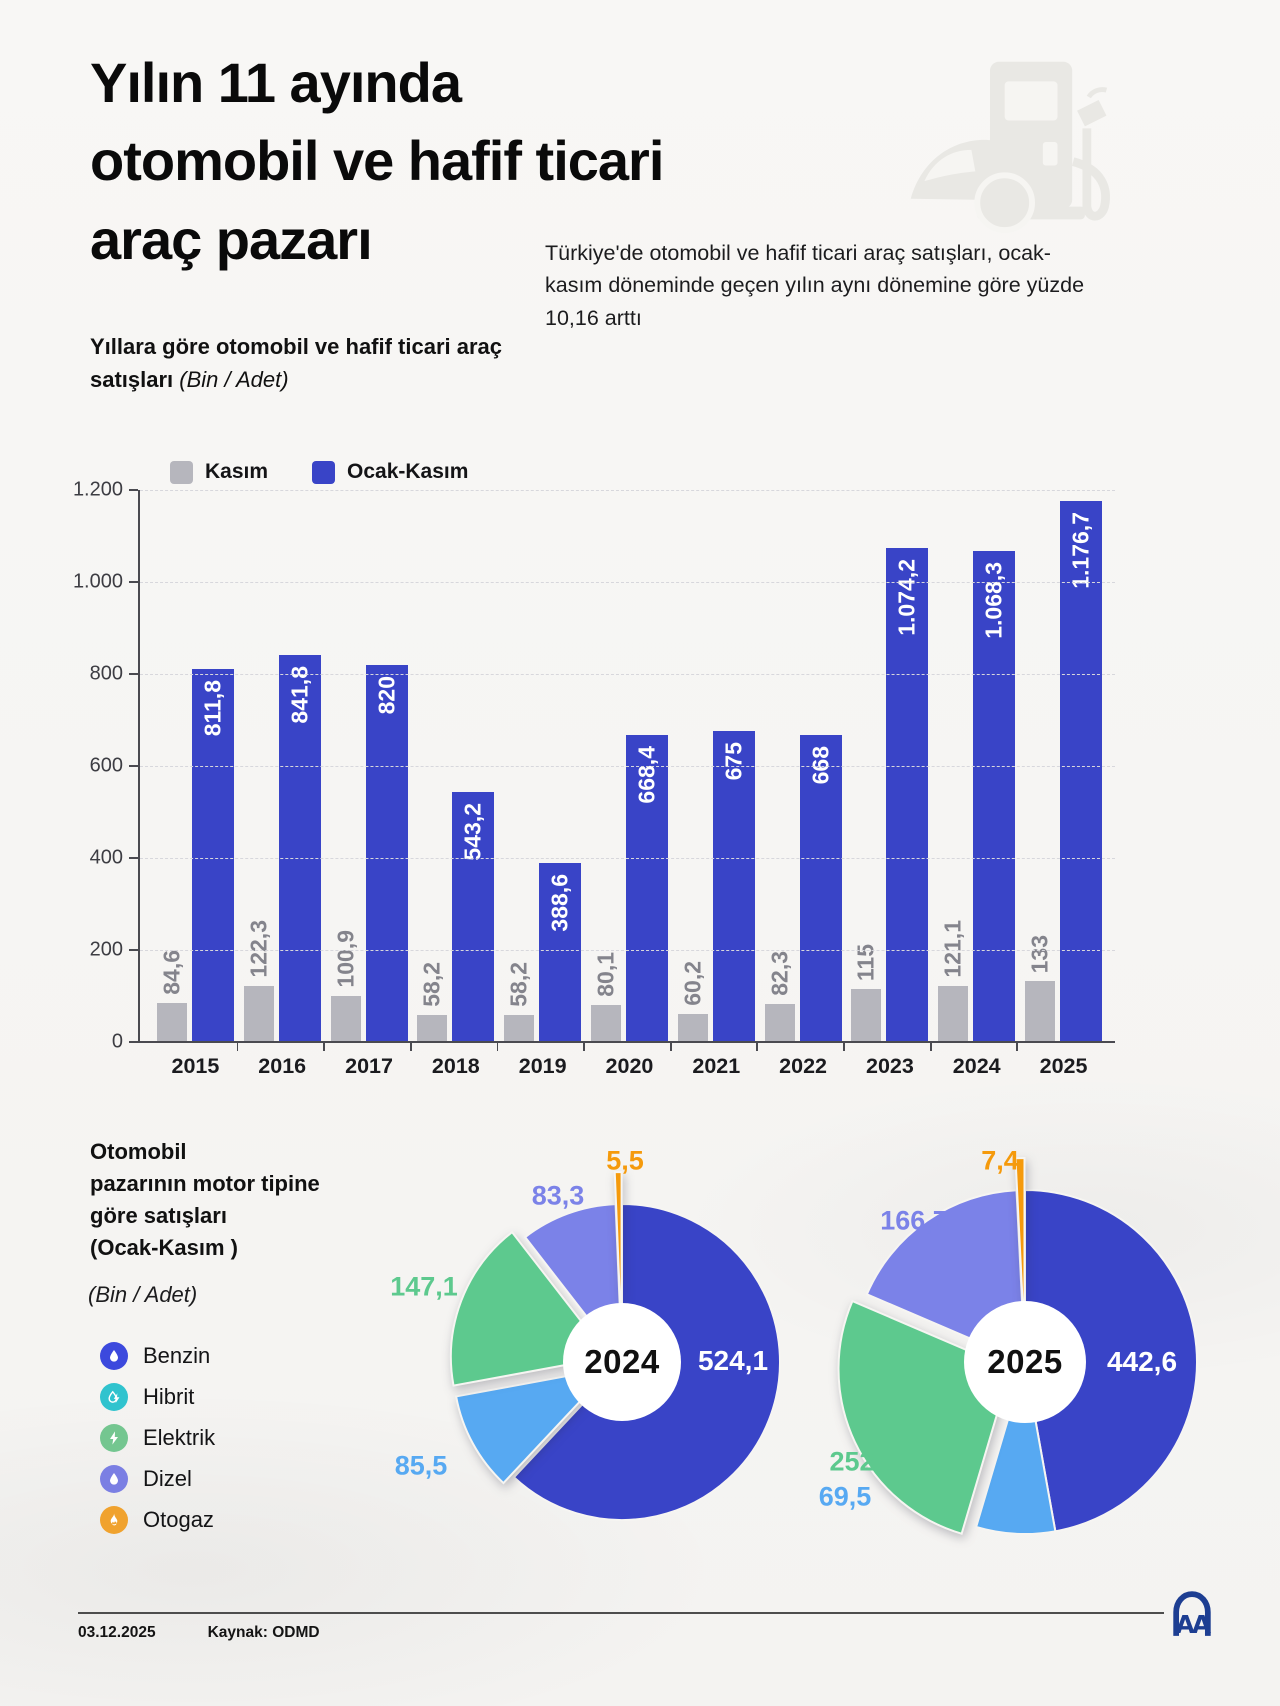 The height and width of the screenshot is (1706, 1280). What do you see at coordinates (626, 1041) in the screenshot?
I see `x-axis-line` at bounding box center [626, 1041].